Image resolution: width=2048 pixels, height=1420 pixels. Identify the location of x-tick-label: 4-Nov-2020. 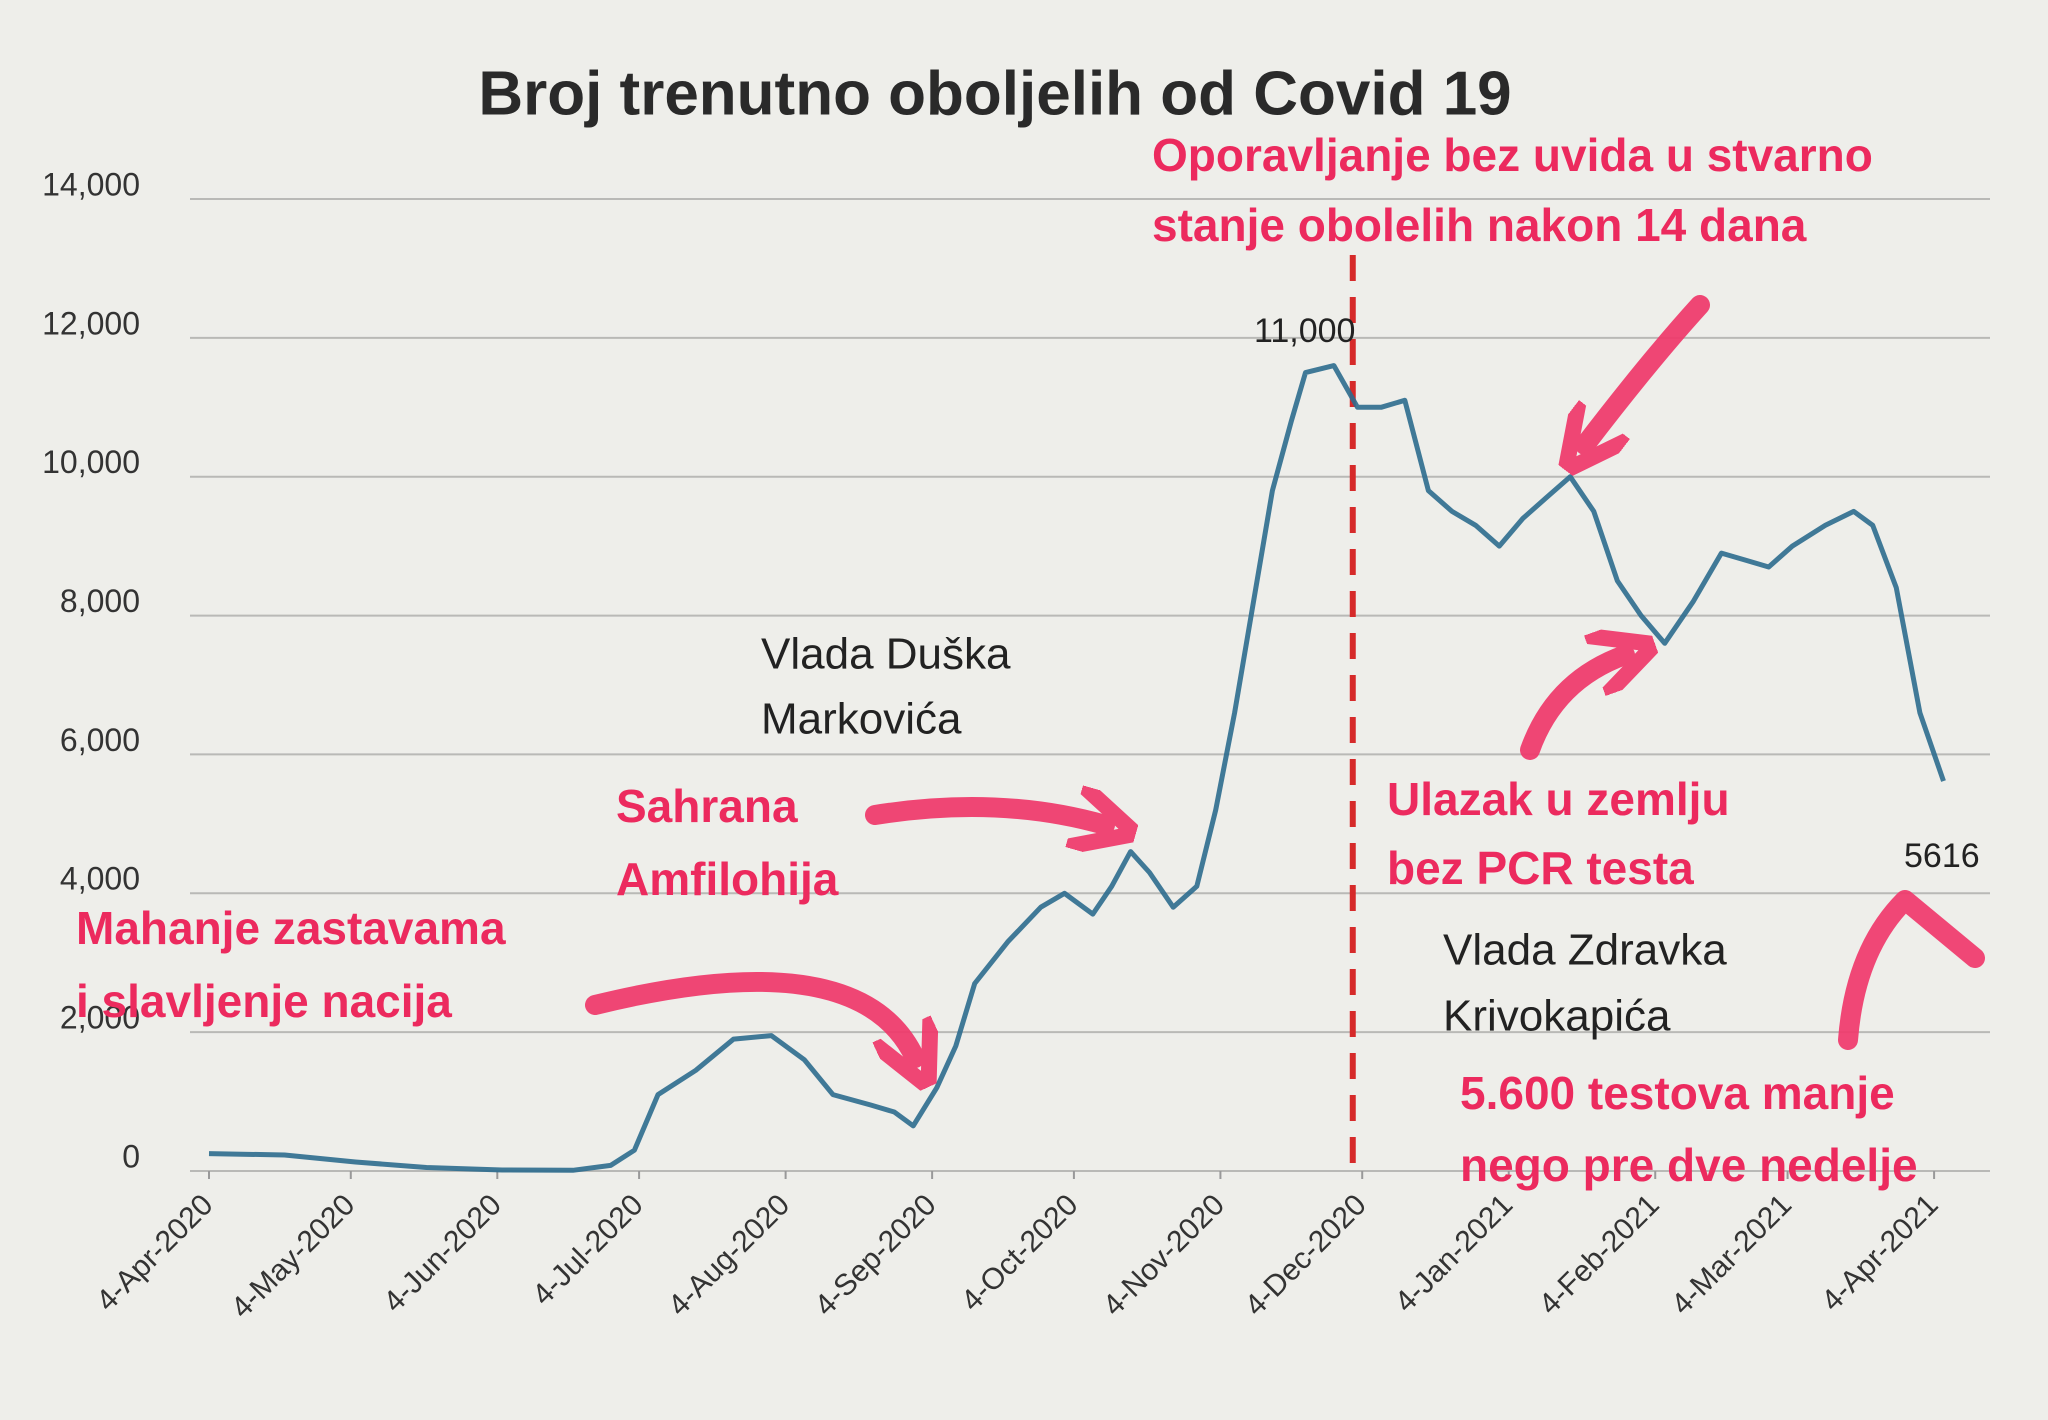
(1164, 1255).